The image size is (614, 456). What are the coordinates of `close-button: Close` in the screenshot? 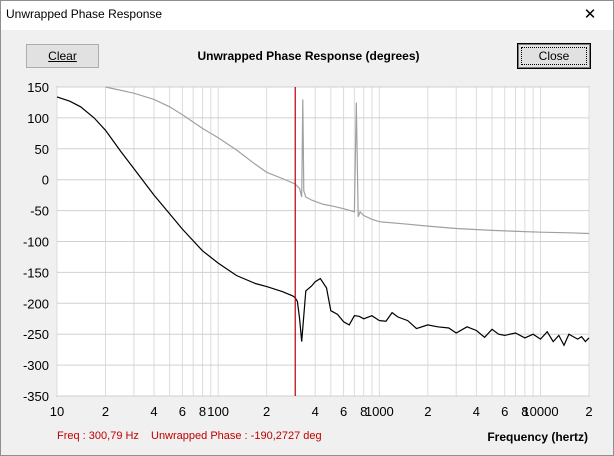 It's located at (554, 56).